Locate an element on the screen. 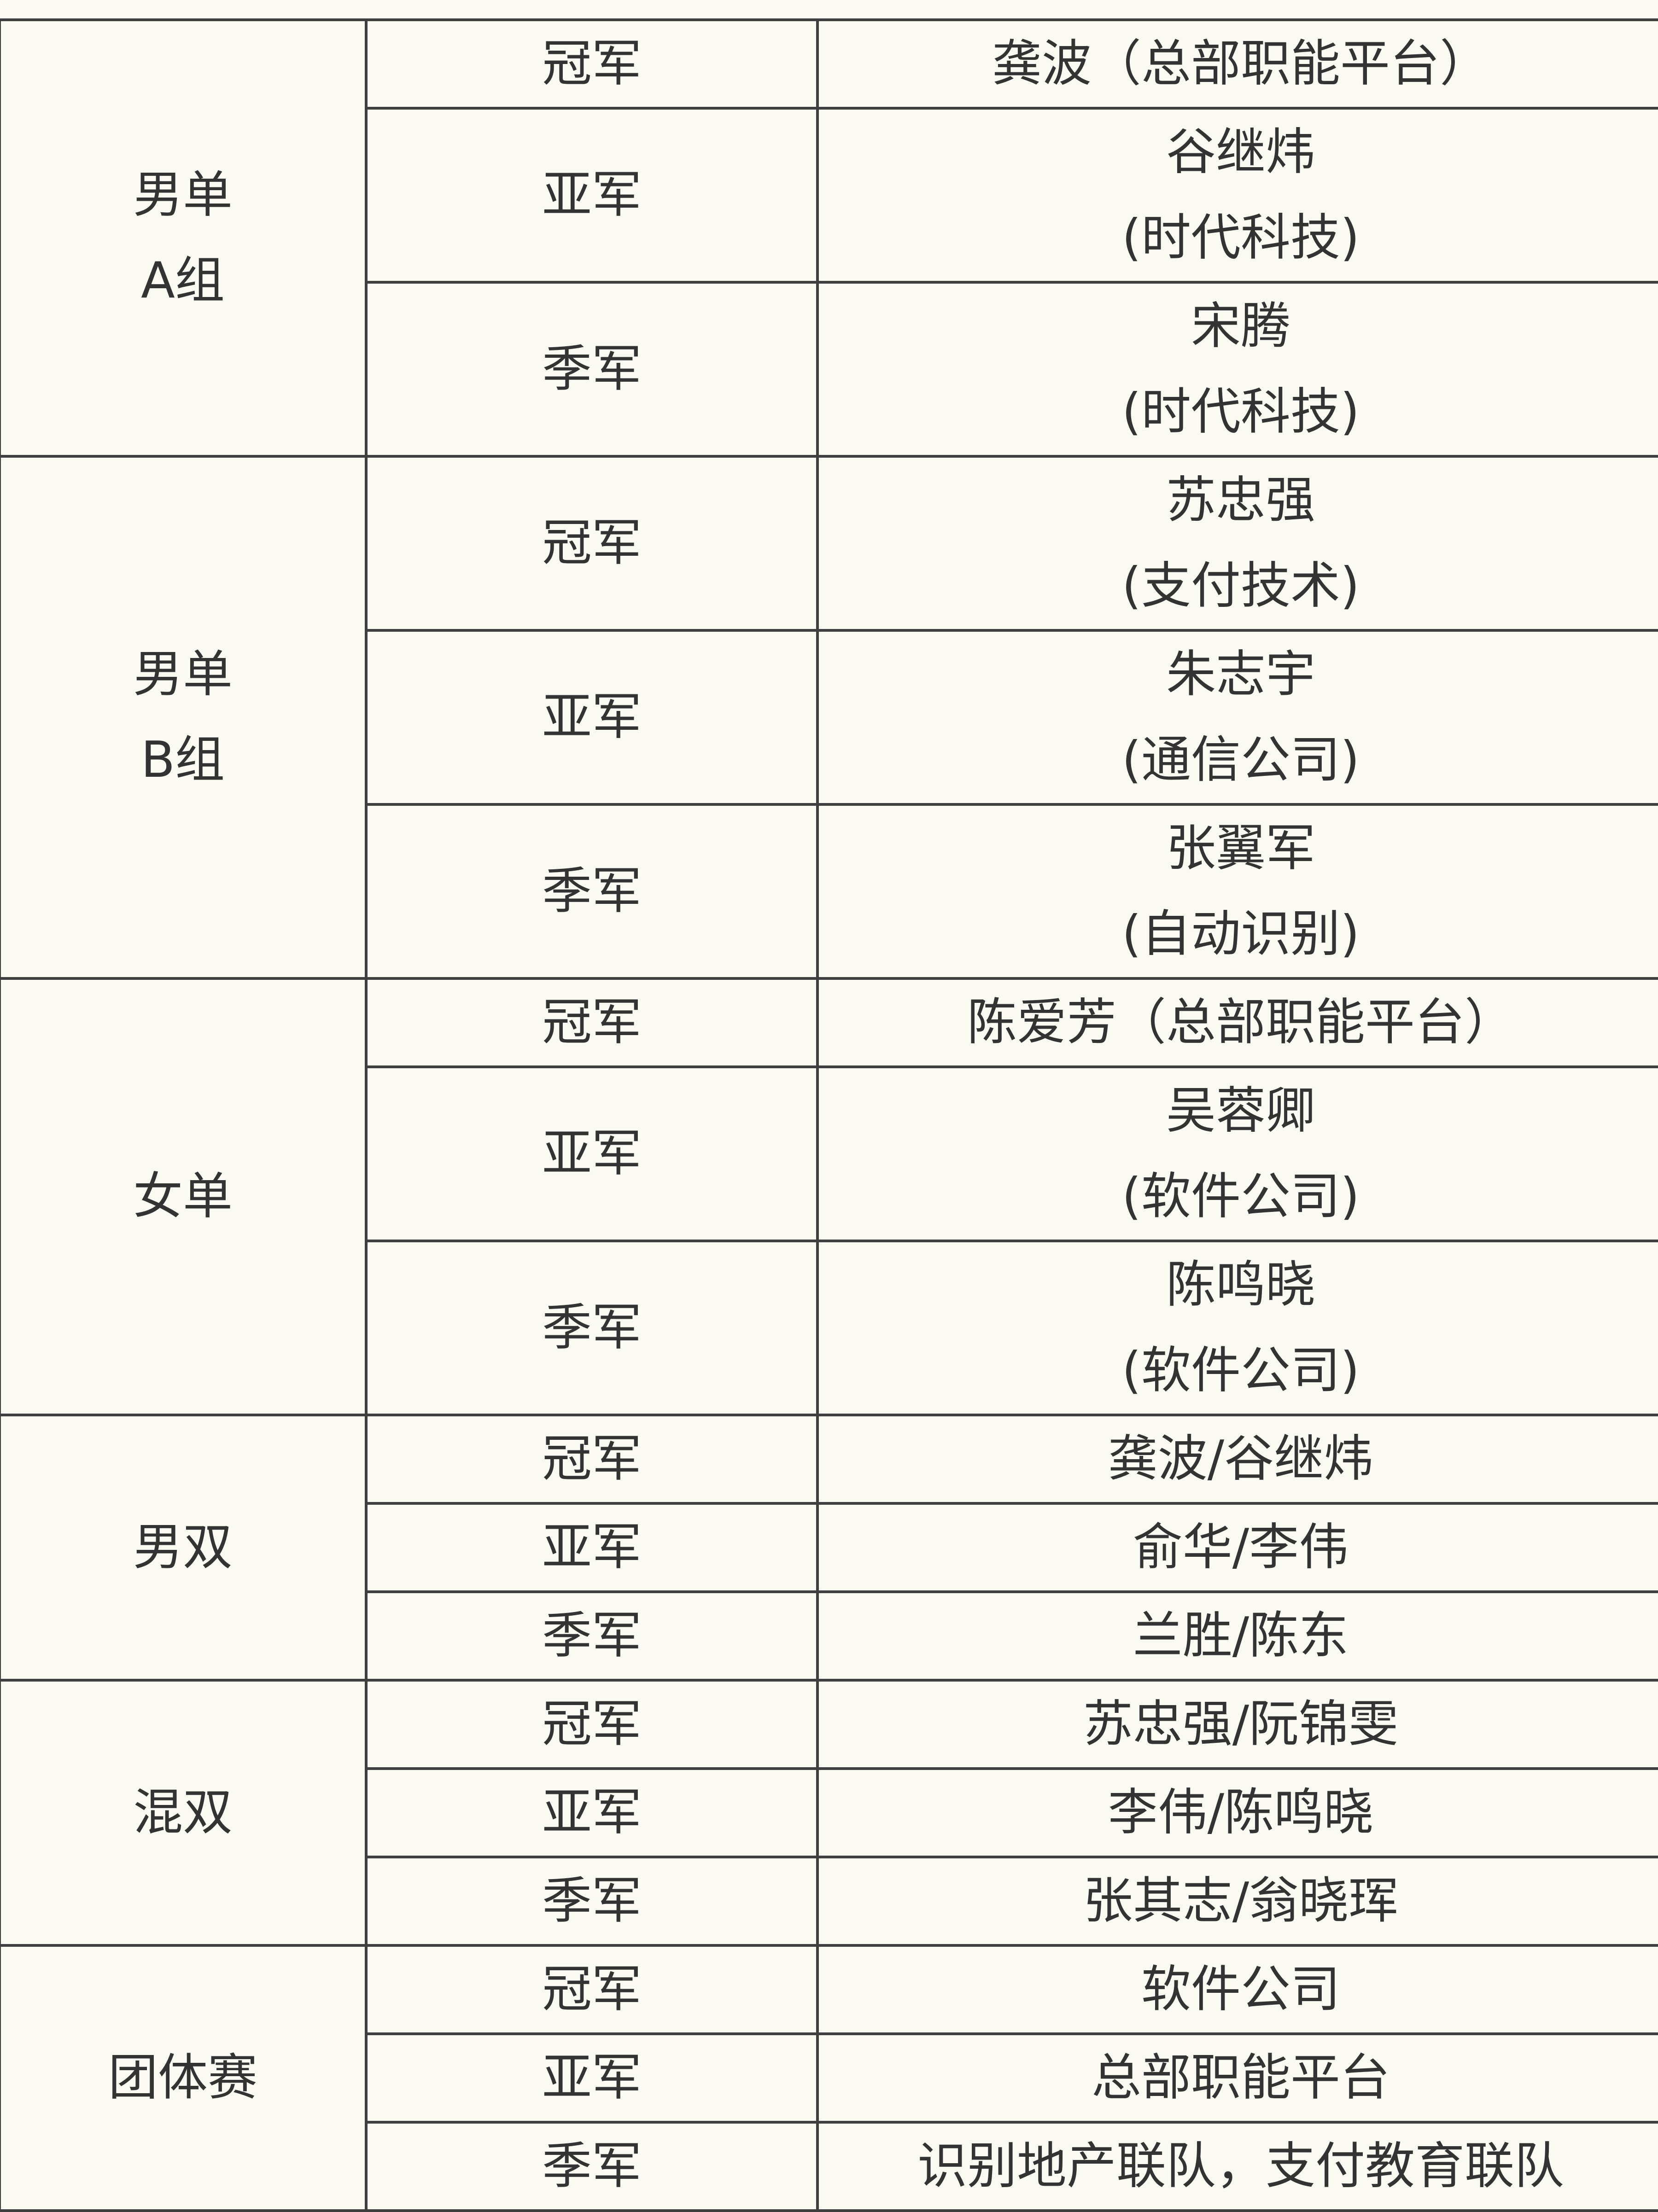 The height and width of the screenshot is (2212, 1658). winner-label: 苏忠强/阮锦雯 is located at coordinates (1241, 1724).